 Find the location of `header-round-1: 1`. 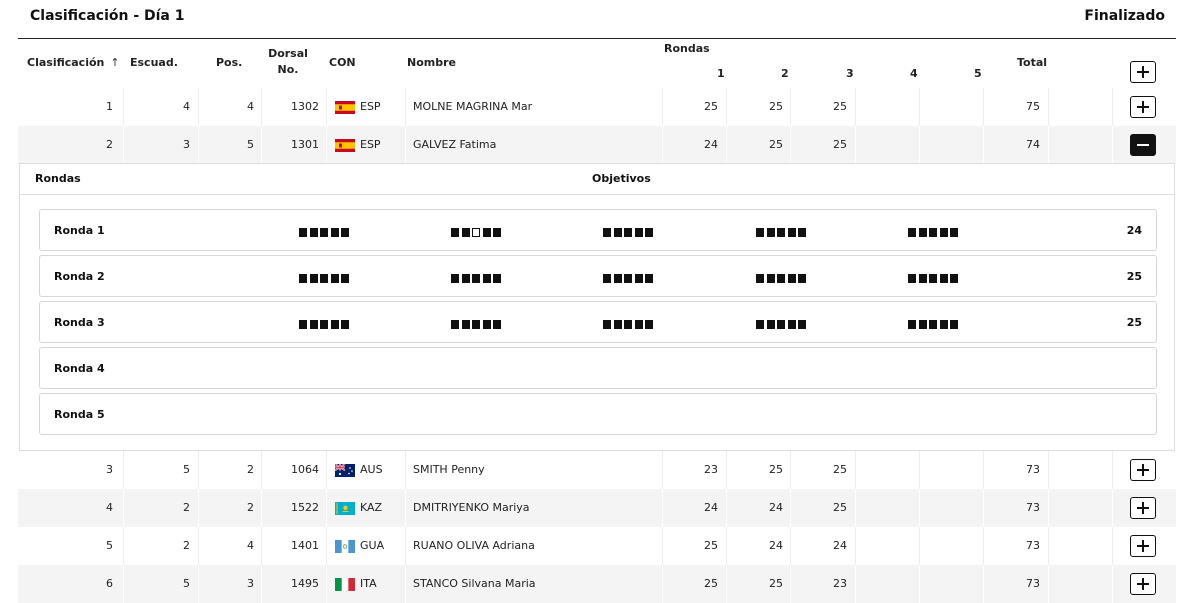

header-round-1: 1 is located at coordinates (721, 73).